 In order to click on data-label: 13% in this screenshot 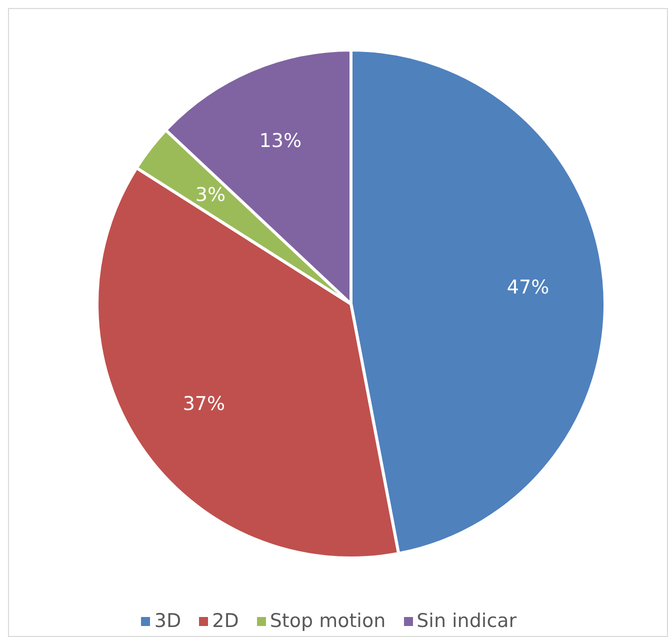, I will do `click(280, 141)`.